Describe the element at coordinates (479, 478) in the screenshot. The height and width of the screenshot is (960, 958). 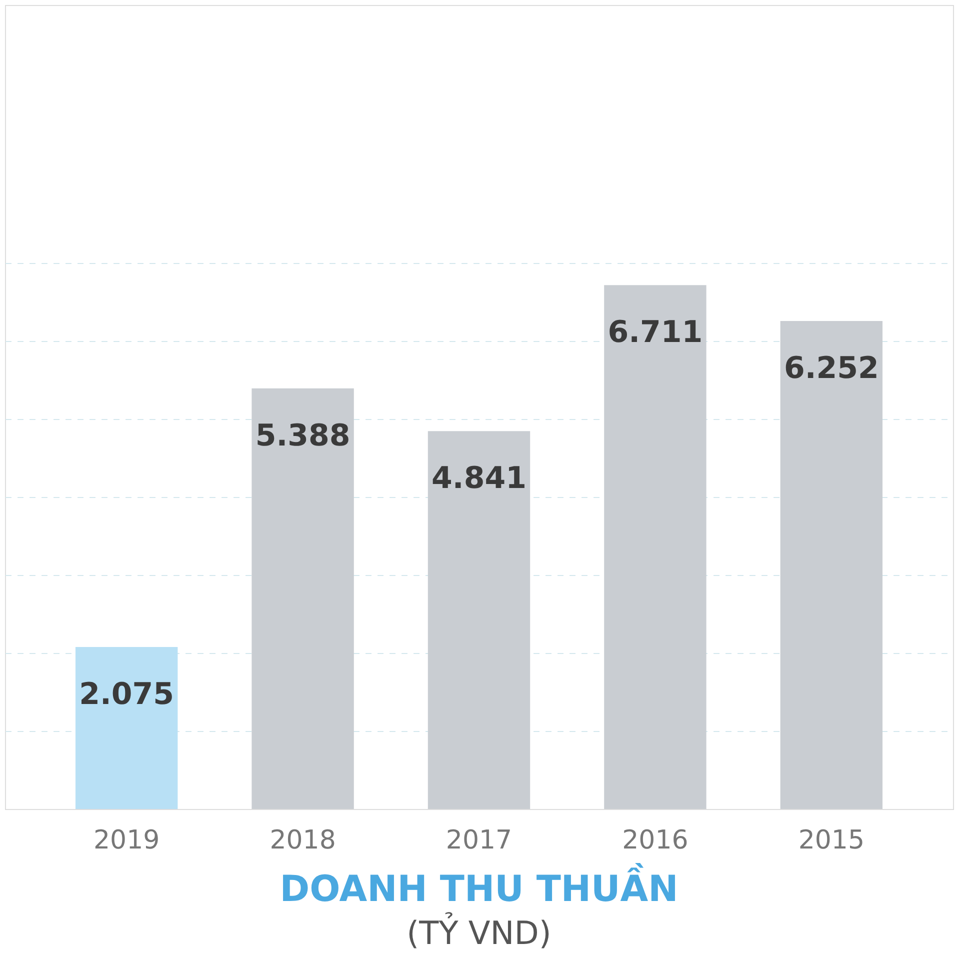
I see `data-label: 4.841` at that location.